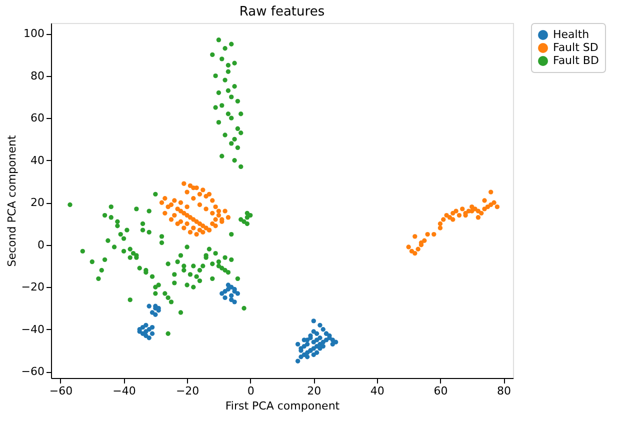  I want to click on y-tick-label: −20, so click(32, 287).